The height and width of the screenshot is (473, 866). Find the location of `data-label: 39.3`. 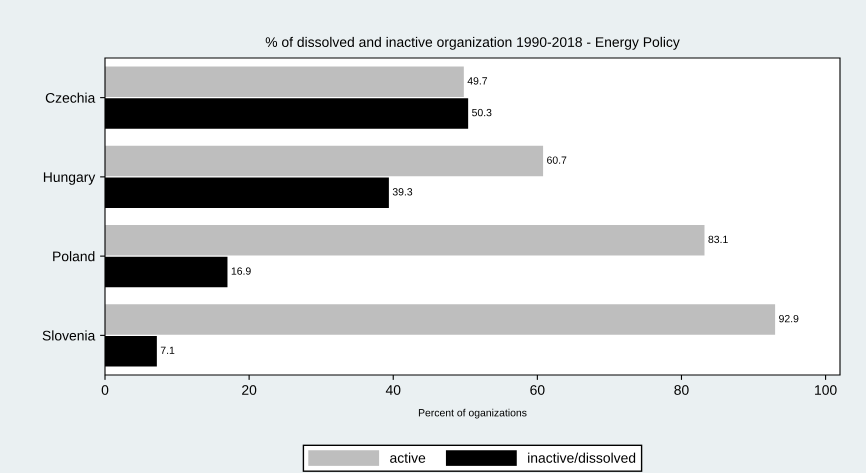

data-label: 39.3 is located at coordinates (402, 192).